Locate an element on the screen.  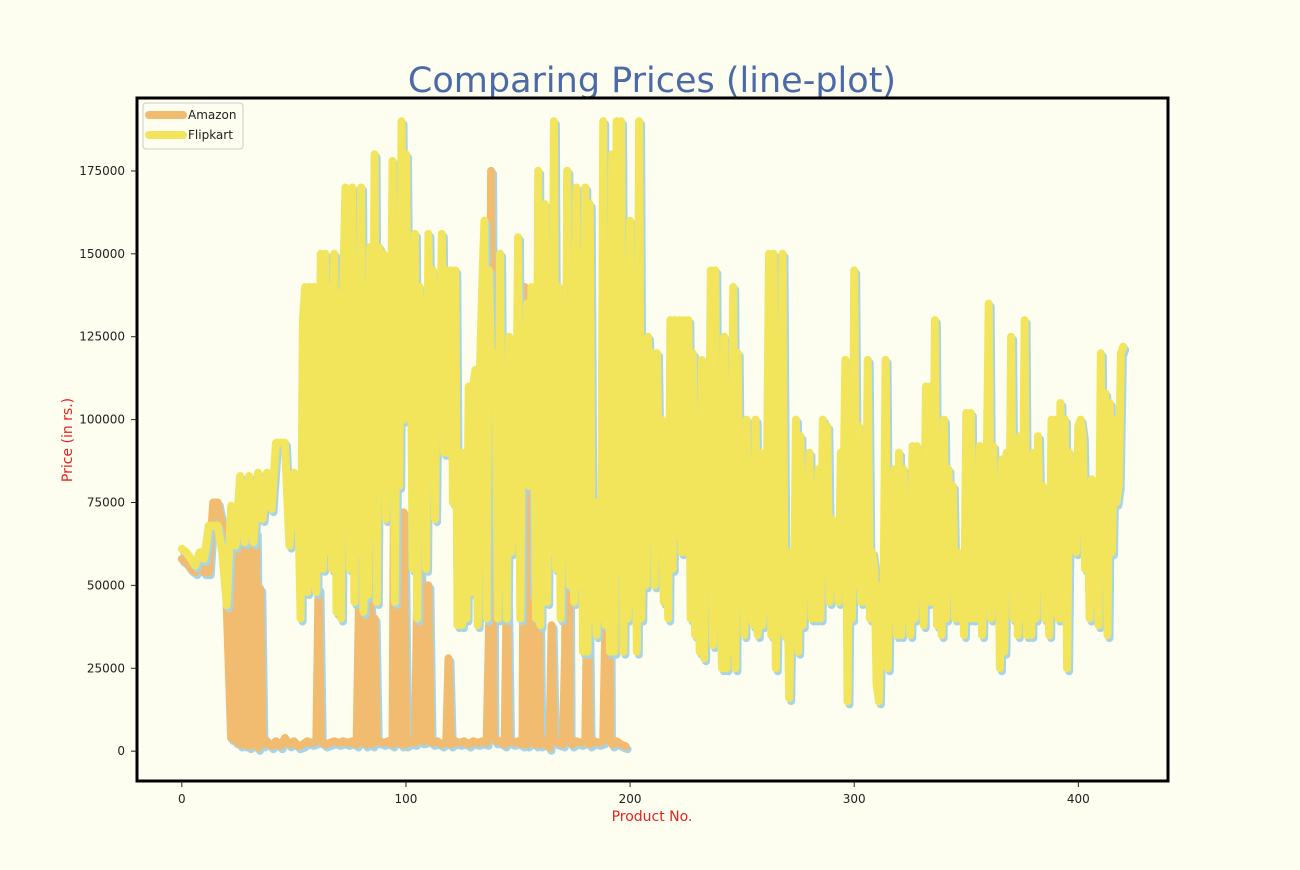
x-tick-label: 200 is located at coordinates (630, 799).